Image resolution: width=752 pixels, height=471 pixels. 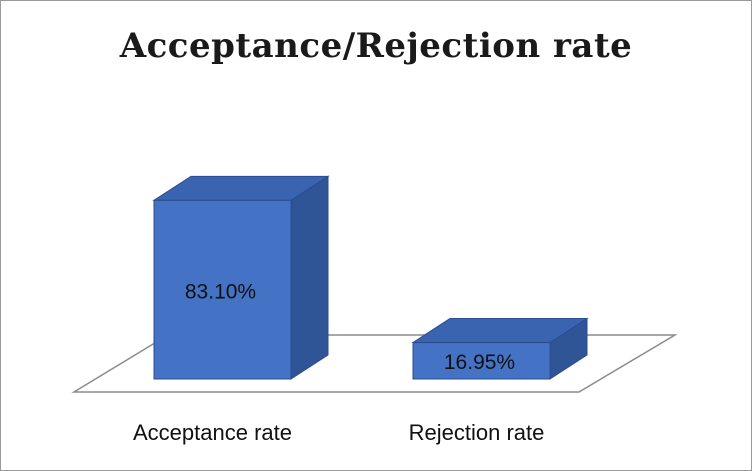 What do you see at coordinates (477, 432) in the screenshot?
I see `x-tick-label-rejection-rate: Rejection rate` at bounding box center [477, 432].